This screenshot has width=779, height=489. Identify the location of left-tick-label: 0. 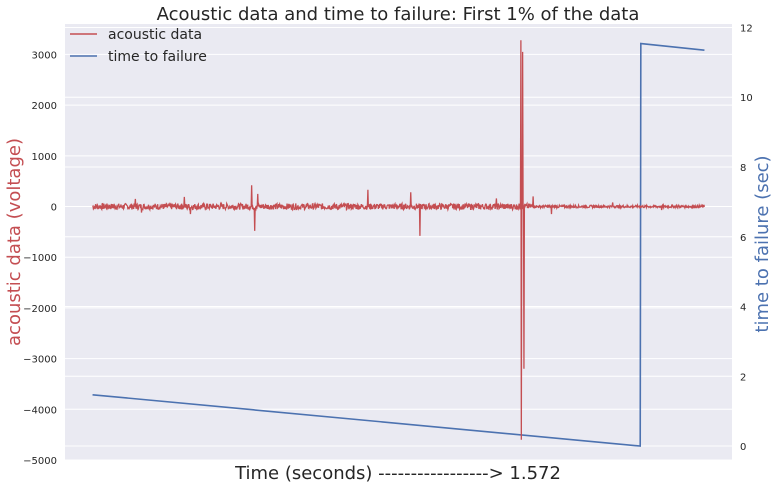
(54, 208).